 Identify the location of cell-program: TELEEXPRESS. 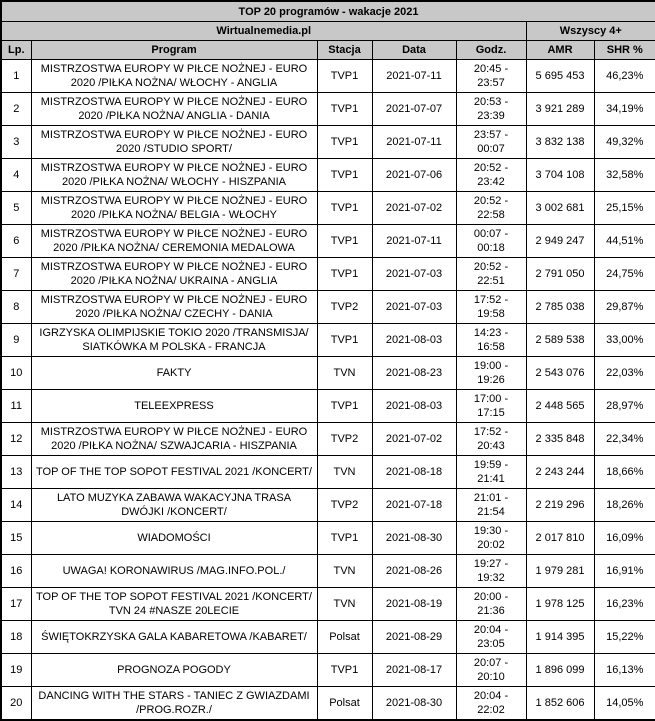
(174, 406).